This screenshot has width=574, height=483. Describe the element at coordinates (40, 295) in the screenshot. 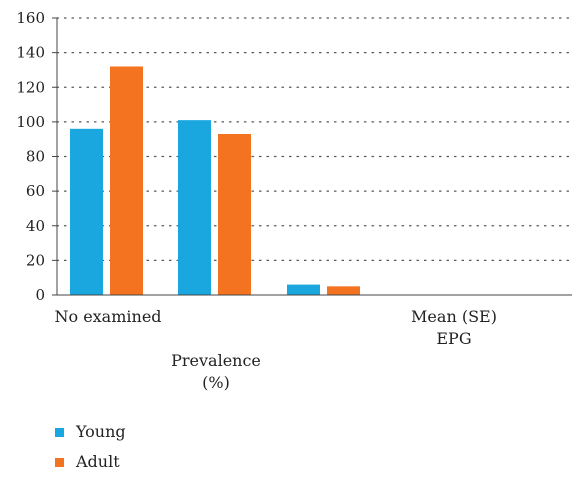

I see `y-tick-label: 0` at that location.